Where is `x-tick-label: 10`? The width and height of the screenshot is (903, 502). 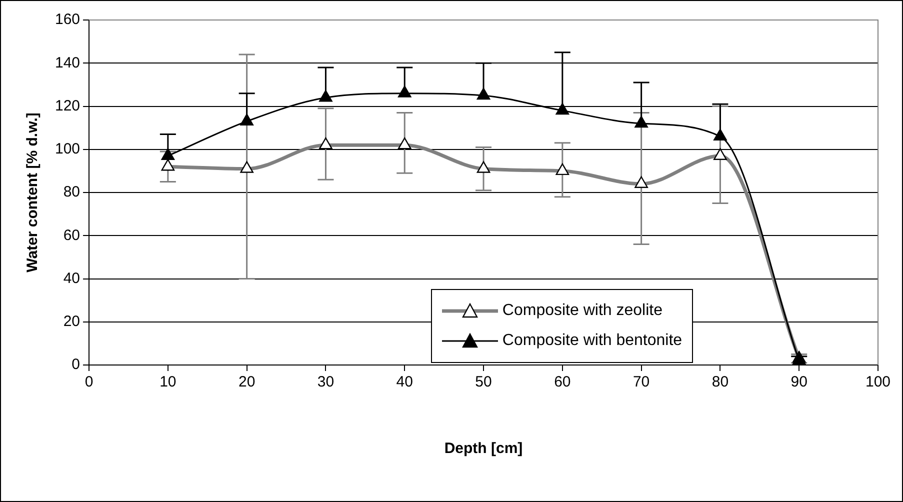 x-tick-label: 10 is located at coordinates (168, 382).